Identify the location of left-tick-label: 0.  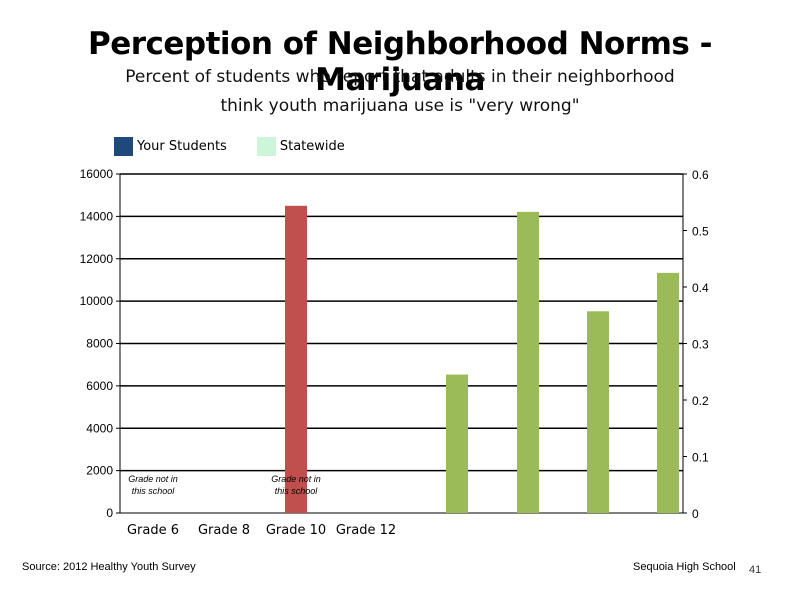
(109, 513).